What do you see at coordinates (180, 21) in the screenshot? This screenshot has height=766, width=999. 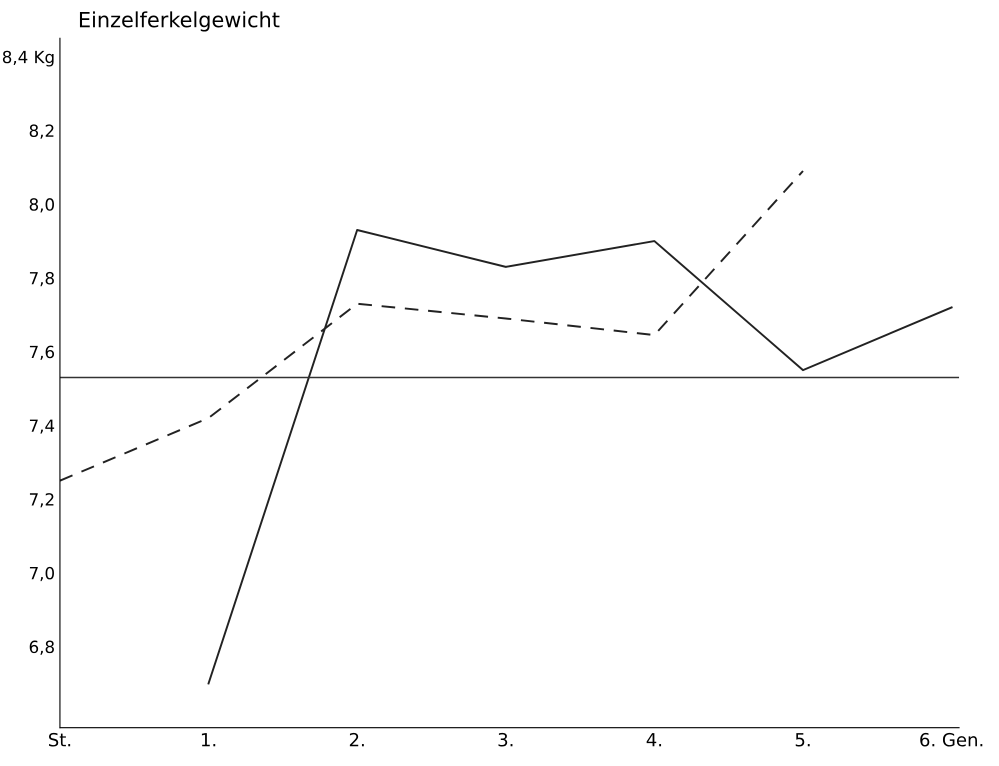 I see `chart-title: Einzelferkelgewicht` at bounding box center [180, 21].